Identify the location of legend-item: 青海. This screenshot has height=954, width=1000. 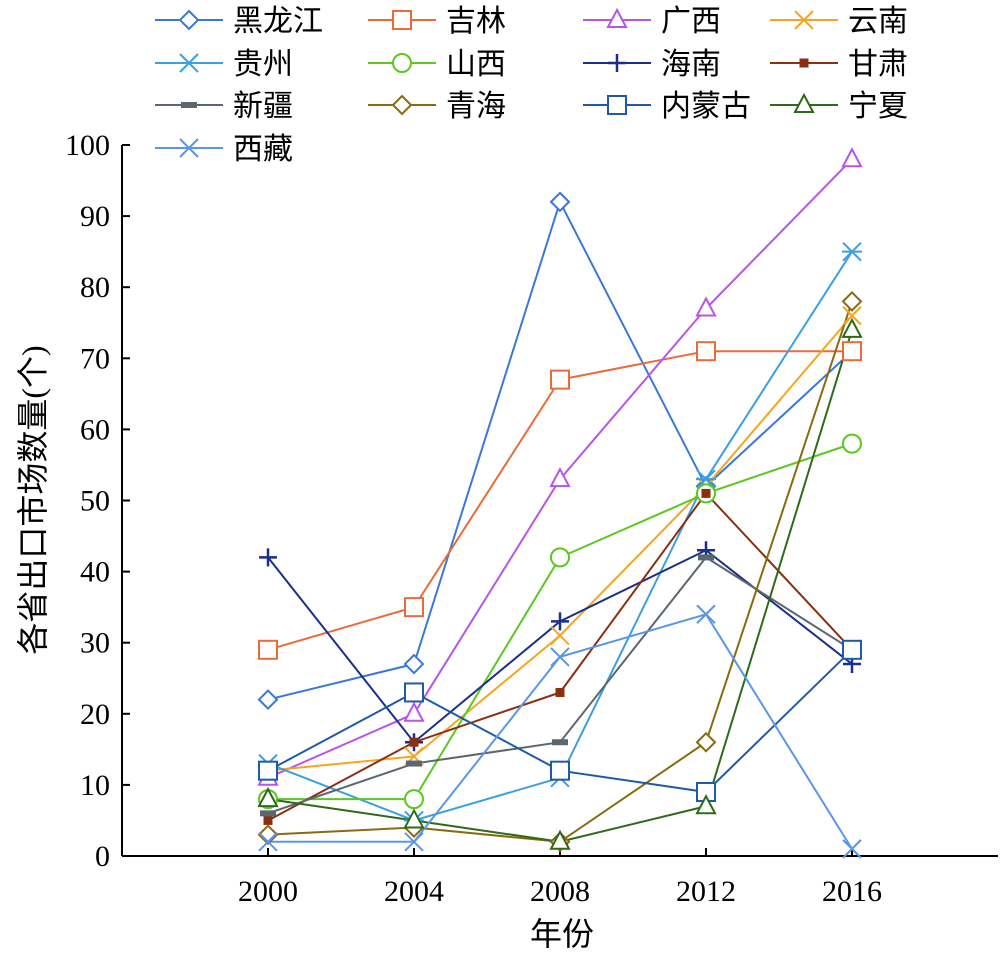
(437, 106).